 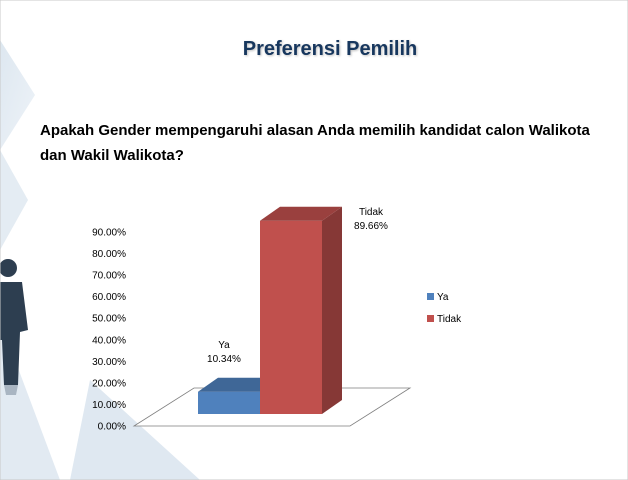 I want to click on y-tick-label: 30.00%, so click(x=109, y=362).